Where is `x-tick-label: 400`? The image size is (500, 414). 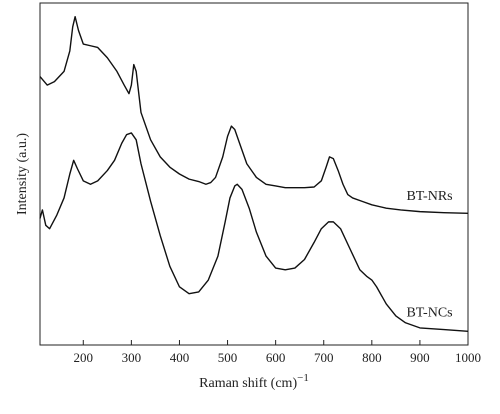 x-tick-label: 400 is located at coordinates (180, 357).